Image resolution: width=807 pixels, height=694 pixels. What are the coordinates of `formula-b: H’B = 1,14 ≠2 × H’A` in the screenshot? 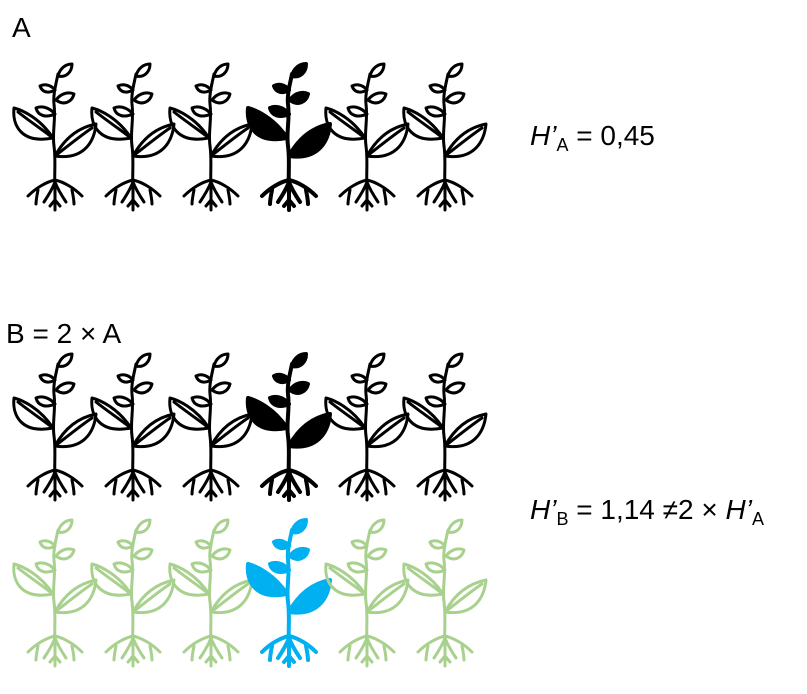 It's located at (647, 512).